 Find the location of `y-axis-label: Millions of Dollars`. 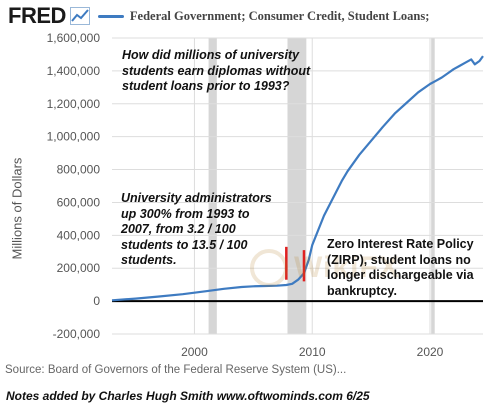

y-axis-label: Millions of Dollars is located at coordinates (17, 208).